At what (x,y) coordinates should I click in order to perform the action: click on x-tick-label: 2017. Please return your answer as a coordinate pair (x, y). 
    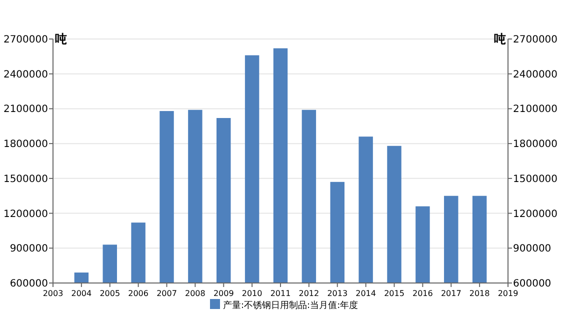
    Looking at the image, I should click on (451, 293).